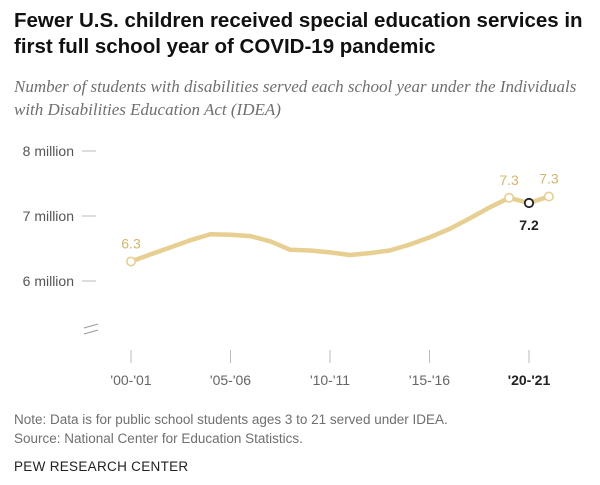 The image size is (600, 485). What do you see at coordinates (230, 380) in the screenshot?
I see `x-tick-label: '05-'06` at bounding box center [230, 380].